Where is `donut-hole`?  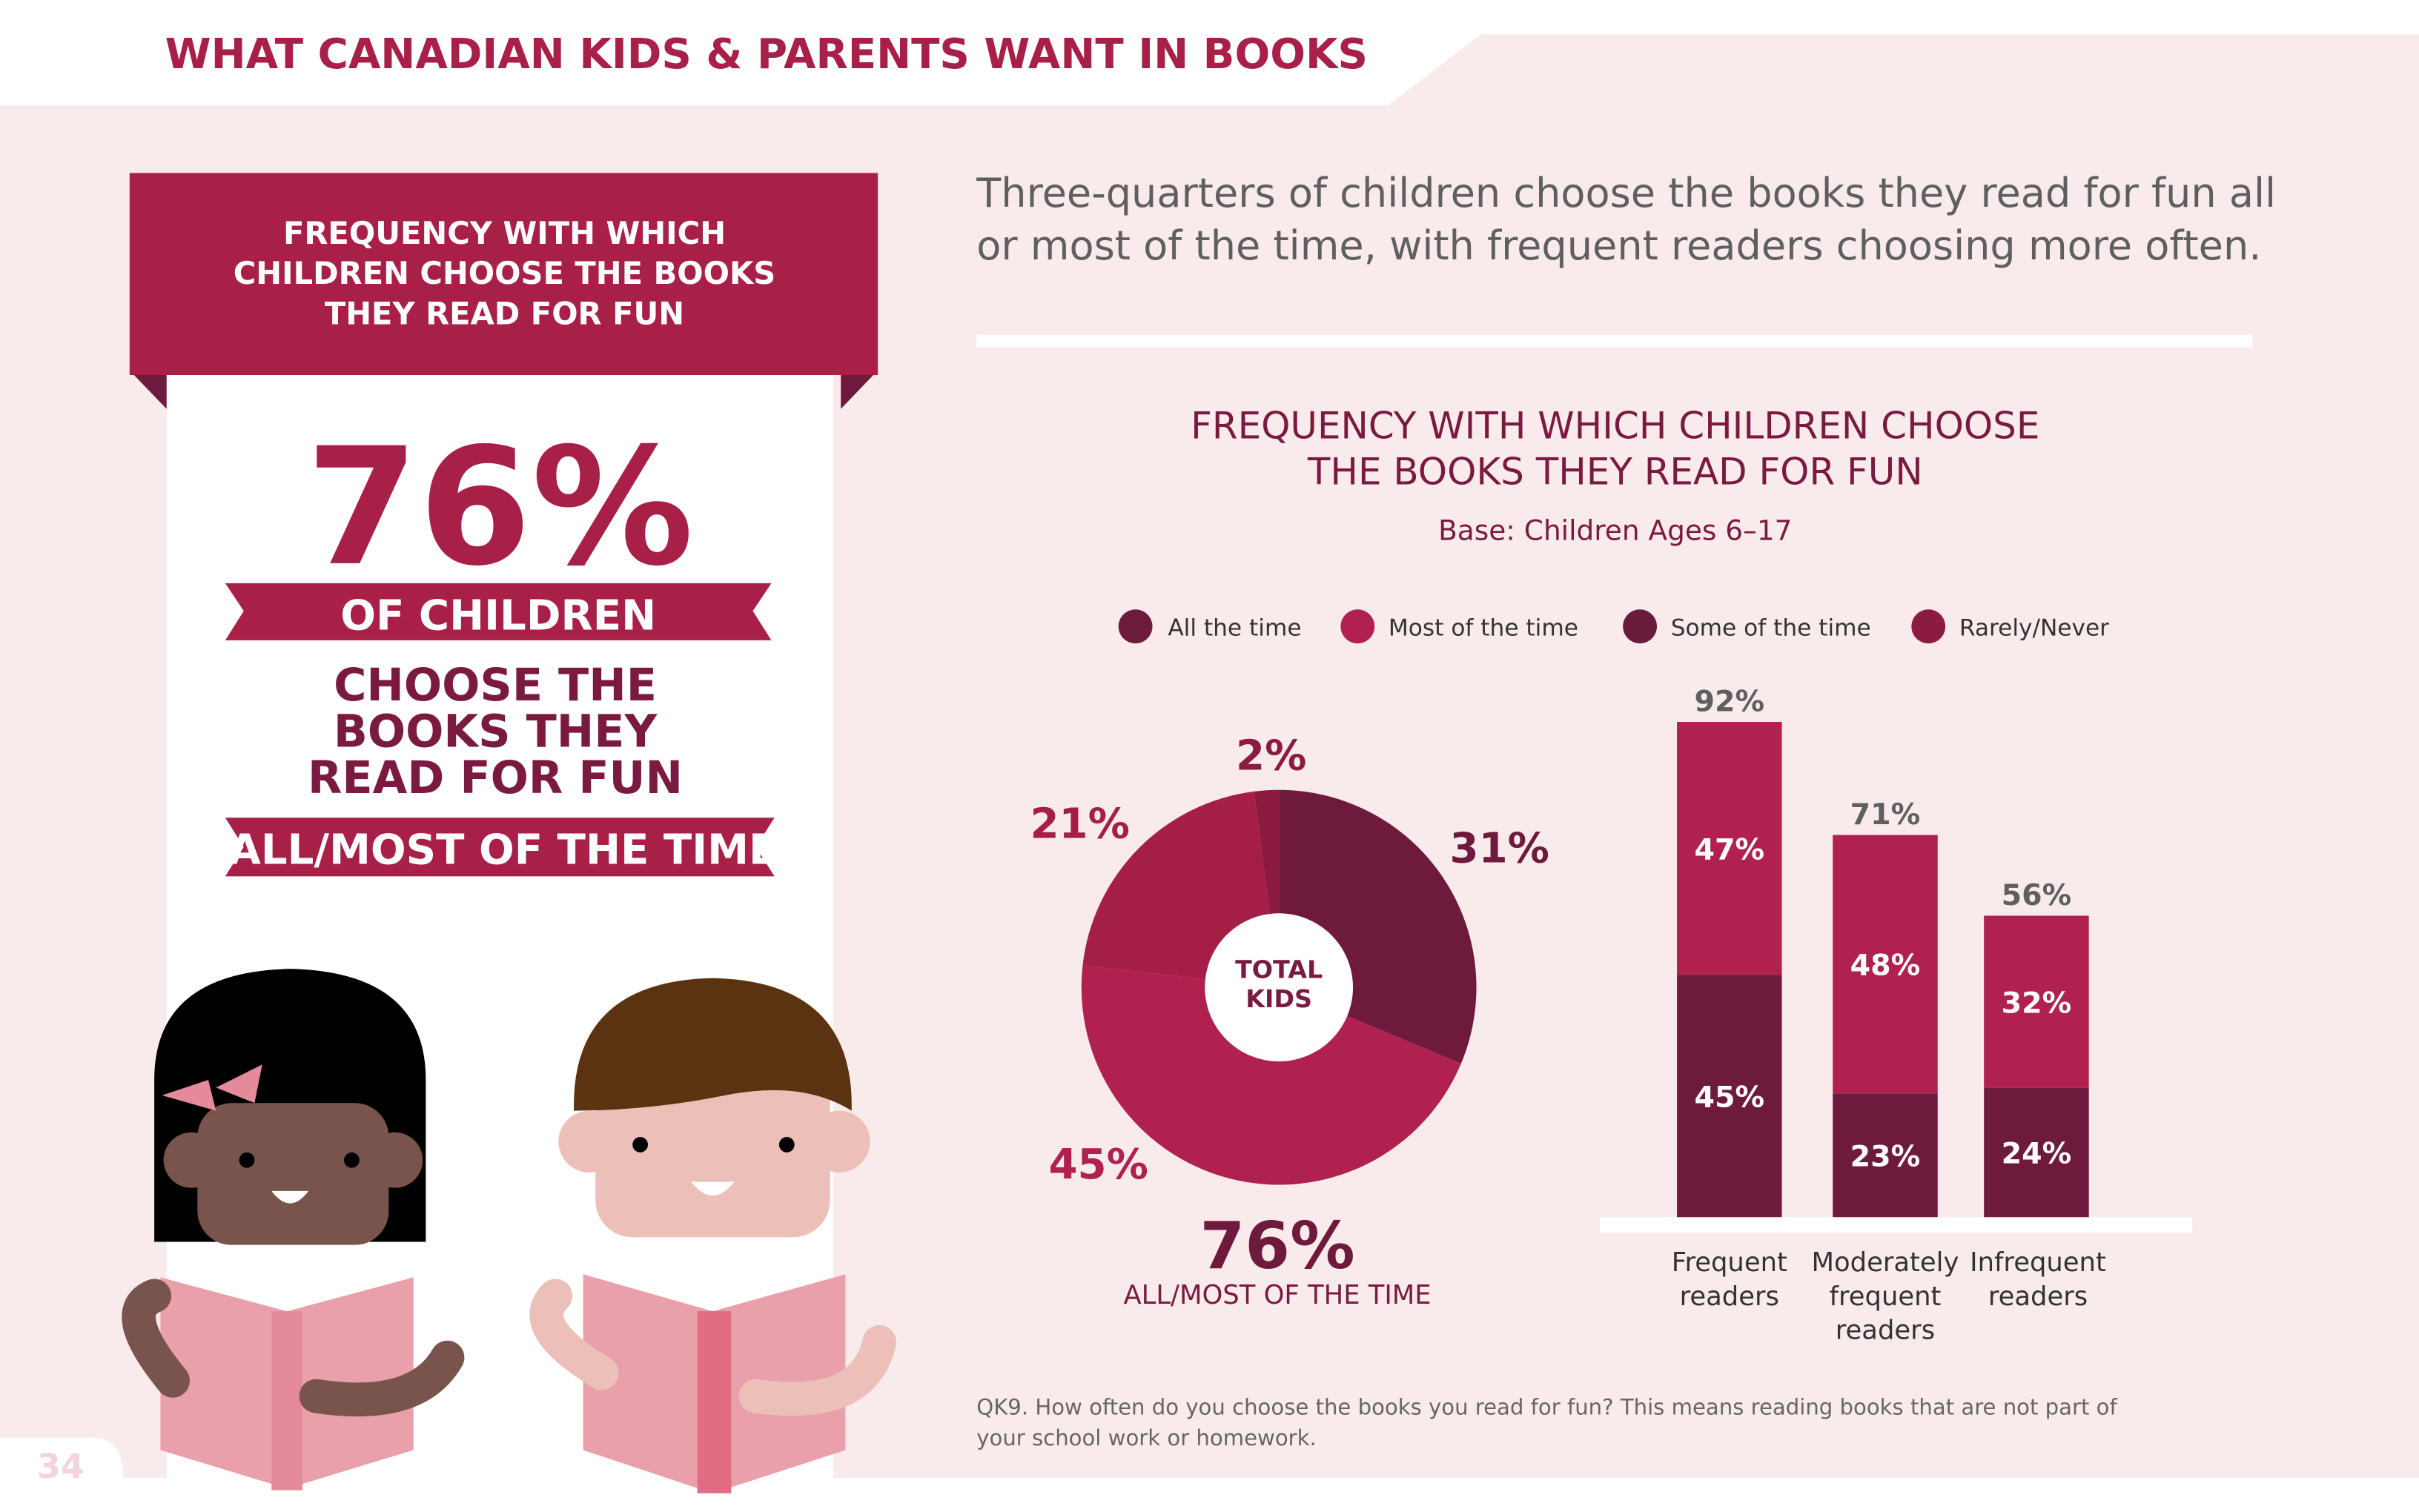 donut-hole is located at coordinates (1279, 988).